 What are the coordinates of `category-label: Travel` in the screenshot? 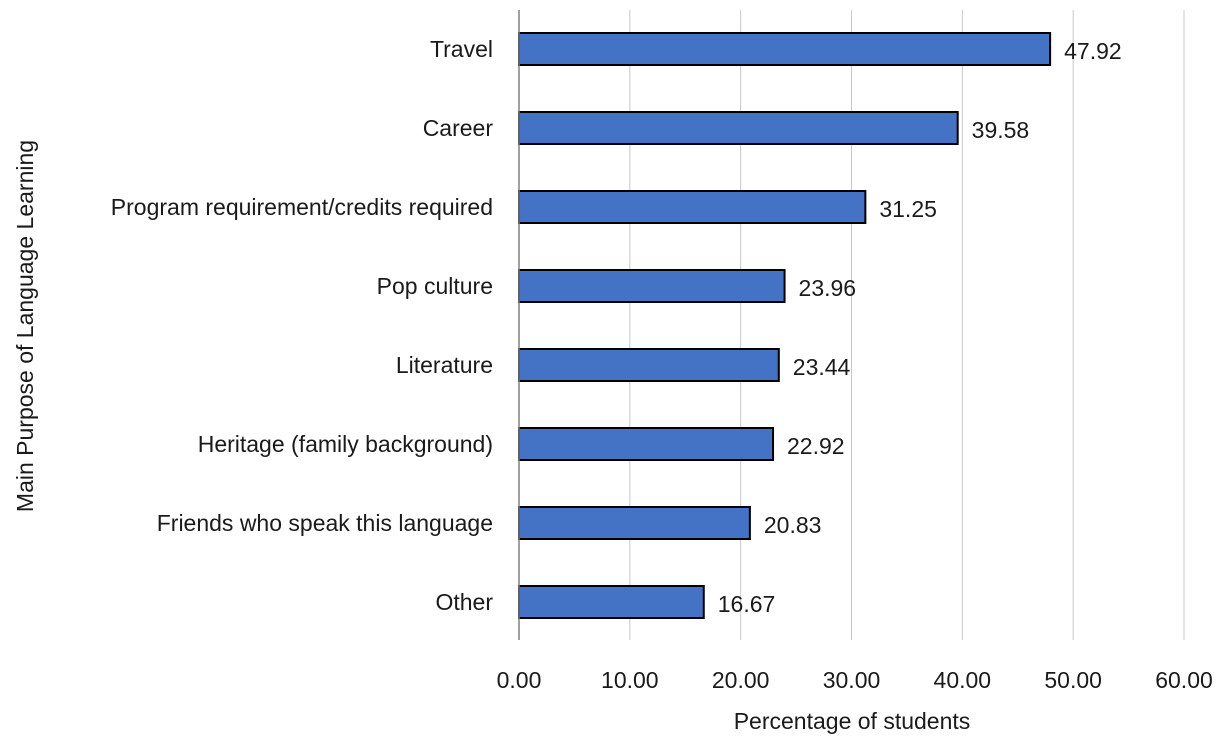 It's located at (461, 49).